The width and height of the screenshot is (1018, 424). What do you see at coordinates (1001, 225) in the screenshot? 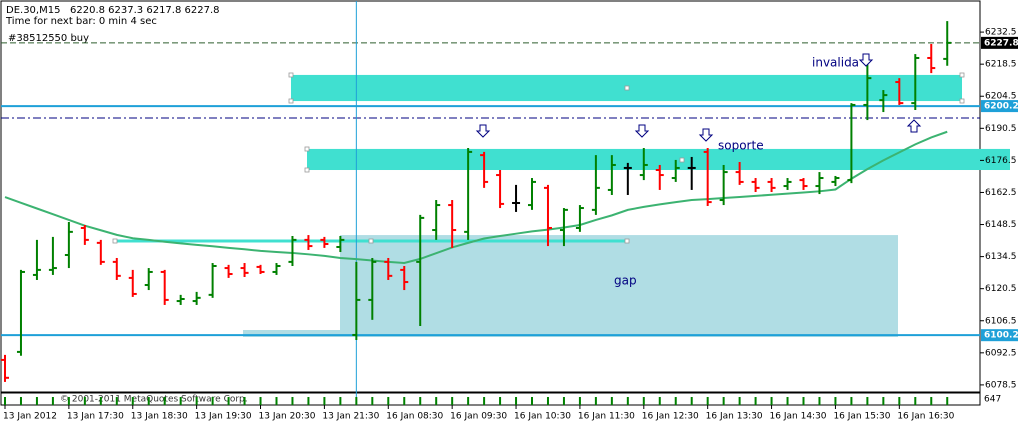
I see `y-tick-label: 6148.5` at bounding box center [1001, 225].